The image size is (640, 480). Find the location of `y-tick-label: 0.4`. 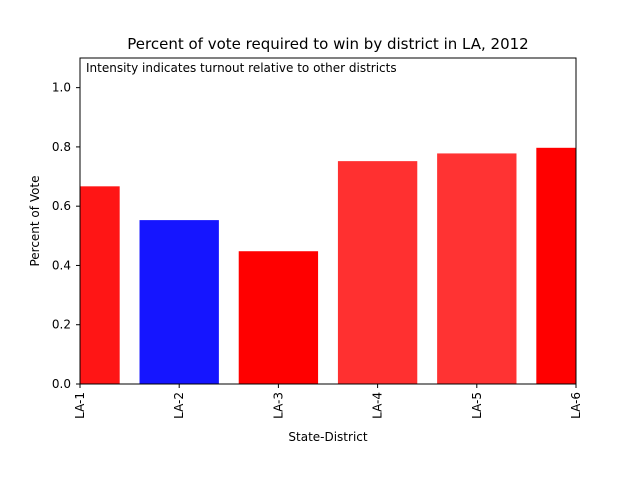

y-tick-label: 0.4 is located at coordinates (61, 265).